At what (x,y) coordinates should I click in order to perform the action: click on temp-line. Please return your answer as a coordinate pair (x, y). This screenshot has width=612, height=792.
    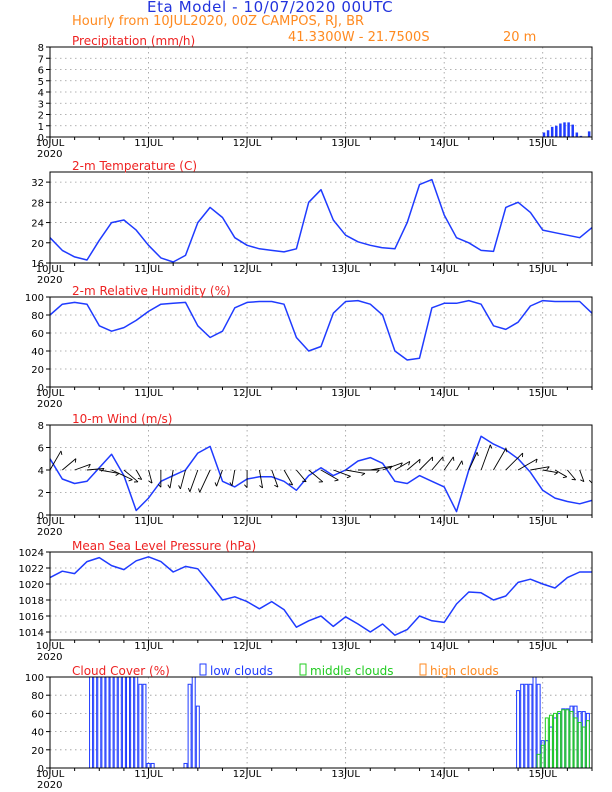
    Looking at the image, I should click on (321, 220).